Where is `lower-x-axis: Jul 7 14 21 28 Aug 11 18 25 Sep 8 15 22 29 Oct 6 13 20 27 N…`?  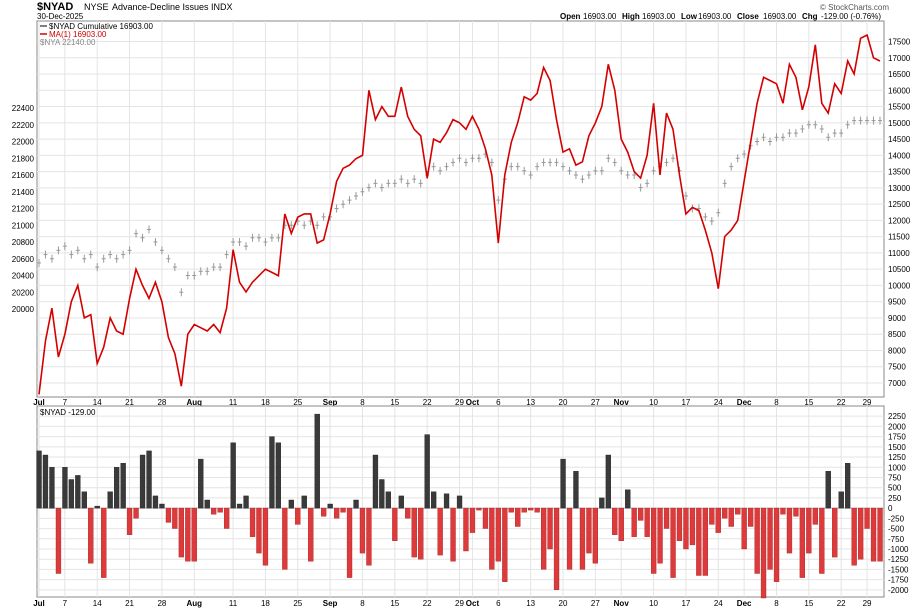
lower-x-axis: Jul 7 14 21 28 Aug 11 18 25 Sep 8 15 22 29 Oct 6 13 20 27 N… is located at coordinates (452, 603).